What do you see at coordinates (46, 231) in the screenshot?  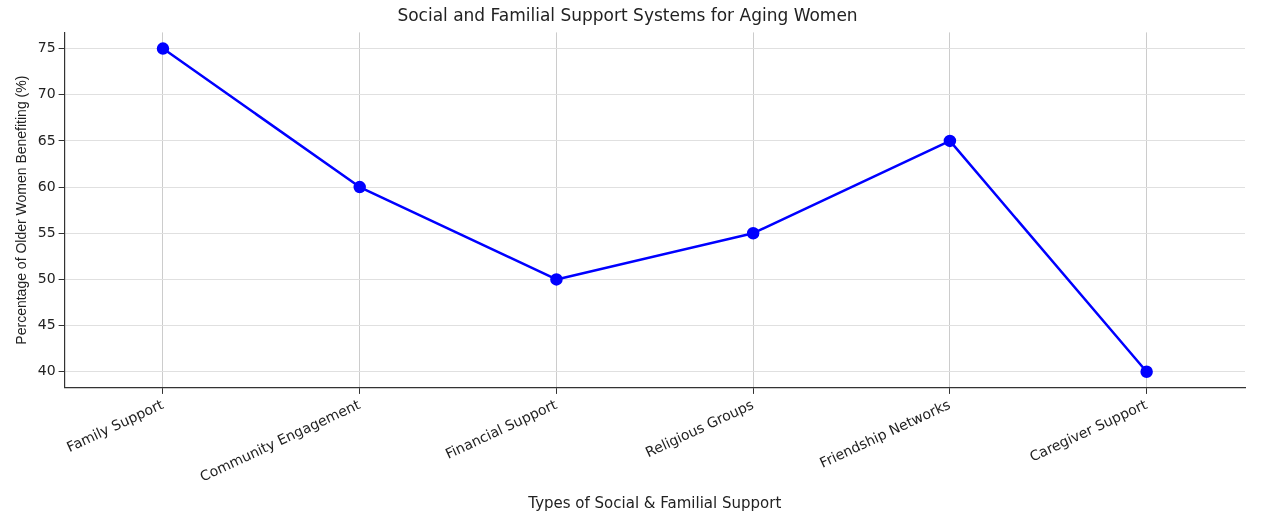 I see `y-tick-label: 55` at bounding box center [46, 231].